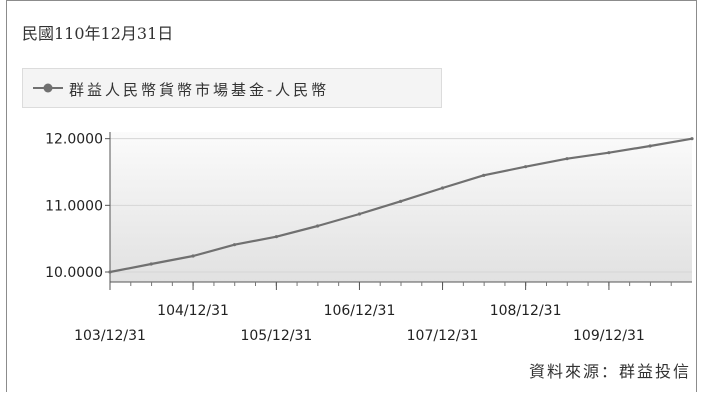 The image size is (705, 396). I want to click on legend-entry: 群益人民幣貨幣市場基金-人民幣, so click(199, 90).